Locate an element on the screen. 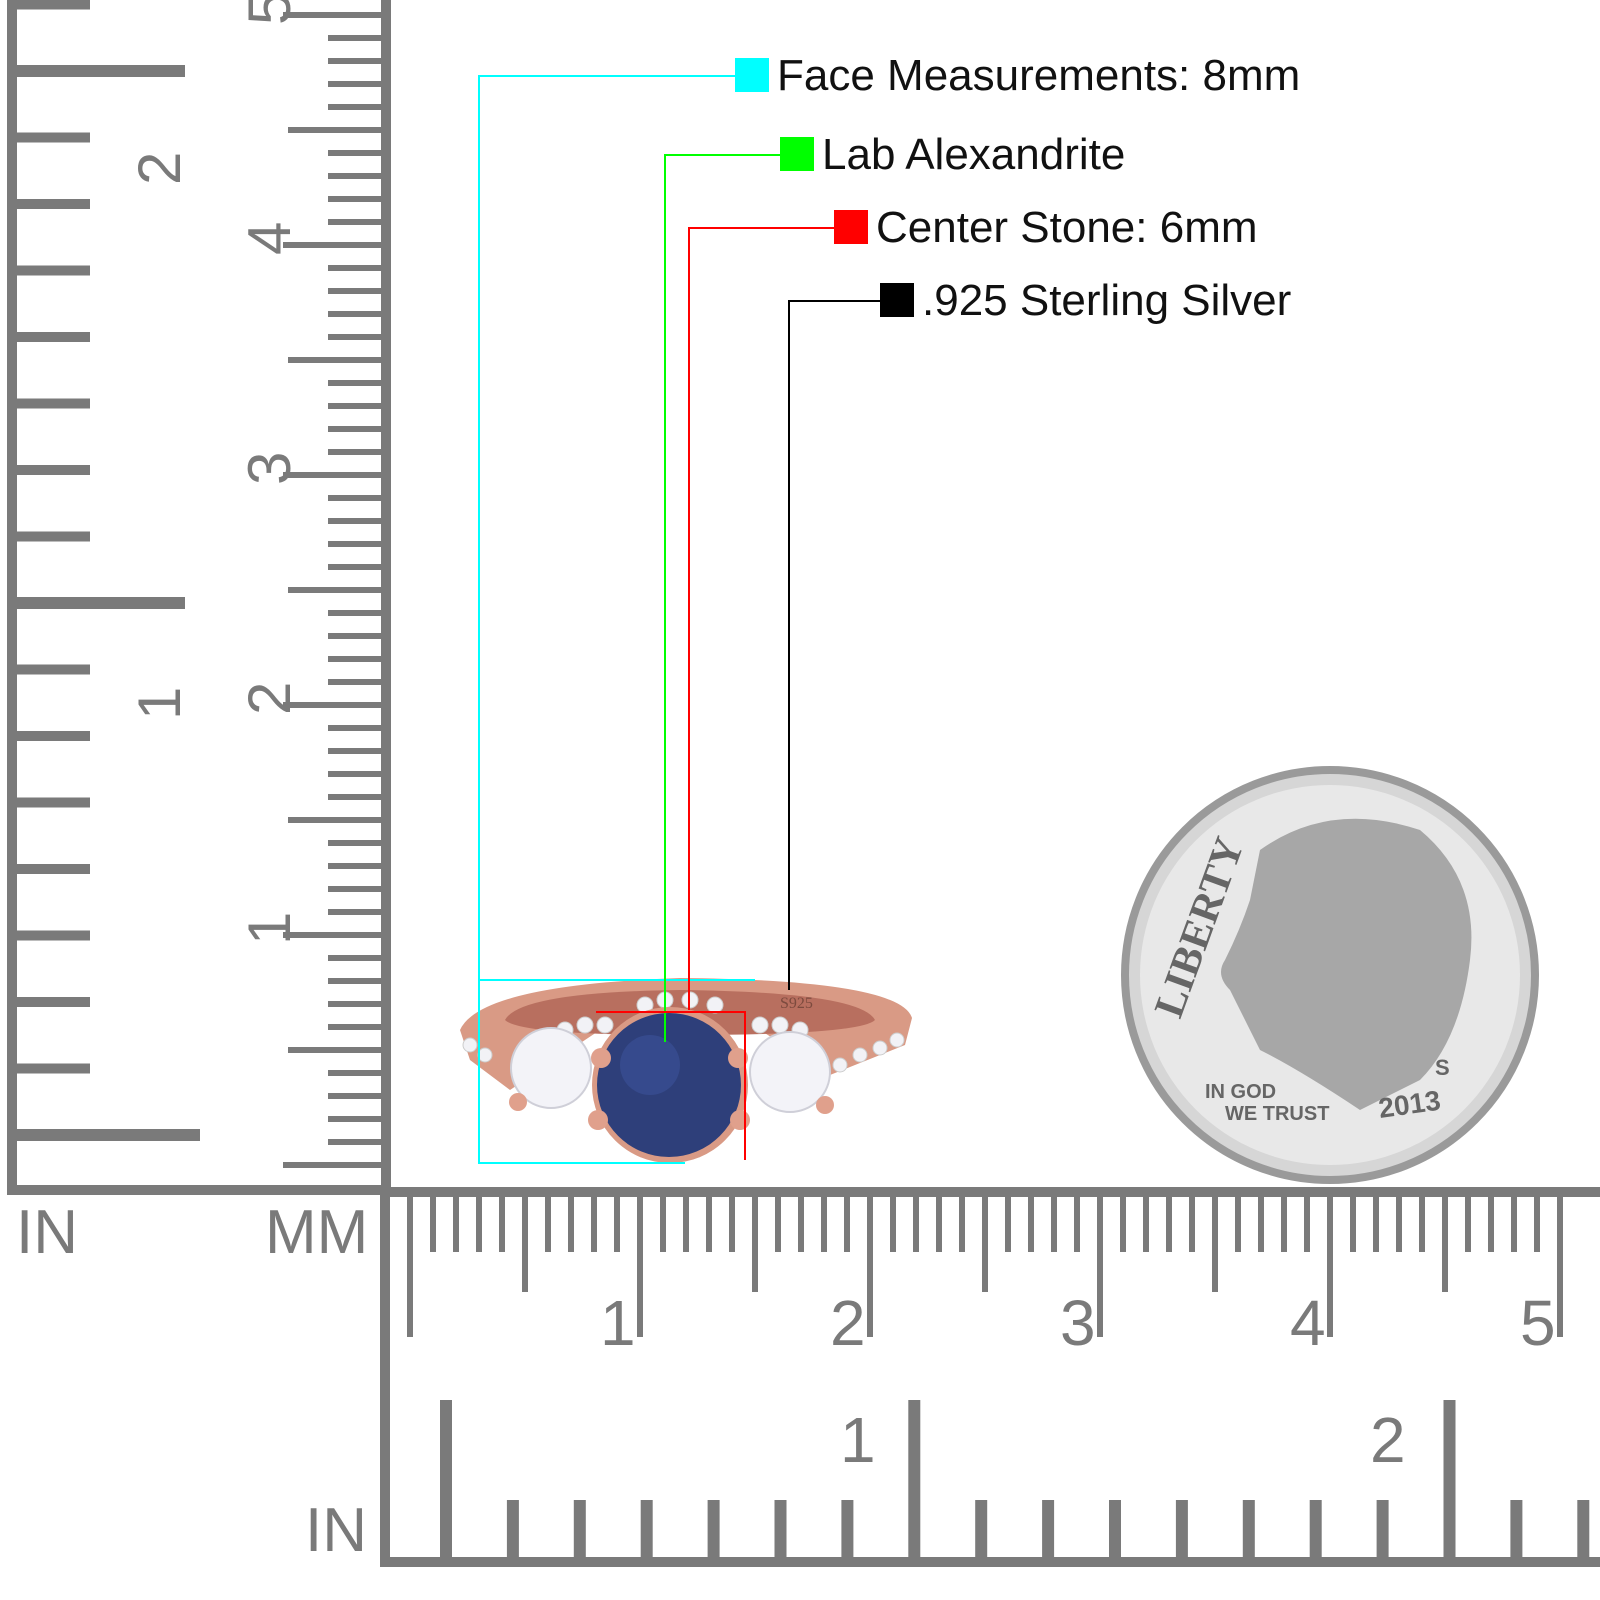 This screenshot has width=1600, height=1600. unit-label-left-in: IN is located at coordinates (47, 1232).